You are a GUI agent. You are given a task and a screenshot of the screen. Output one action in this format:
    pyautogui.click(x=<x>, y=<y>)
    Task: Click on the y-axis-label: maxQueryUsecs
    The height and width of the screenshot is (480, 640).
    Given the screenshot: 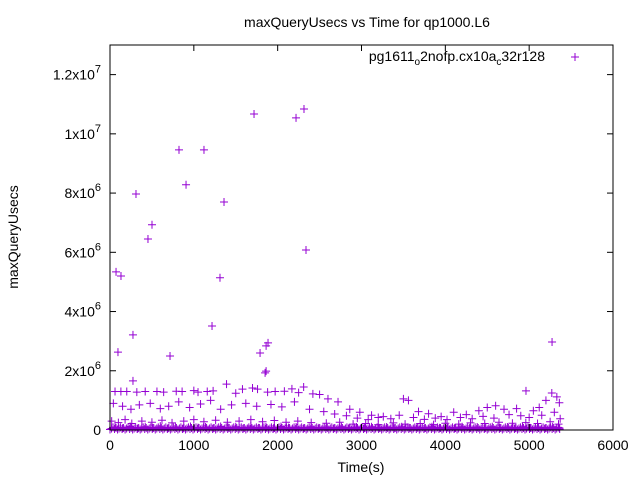 What is the action you would take?
    pyautogui.click(x=13, y=236)
    